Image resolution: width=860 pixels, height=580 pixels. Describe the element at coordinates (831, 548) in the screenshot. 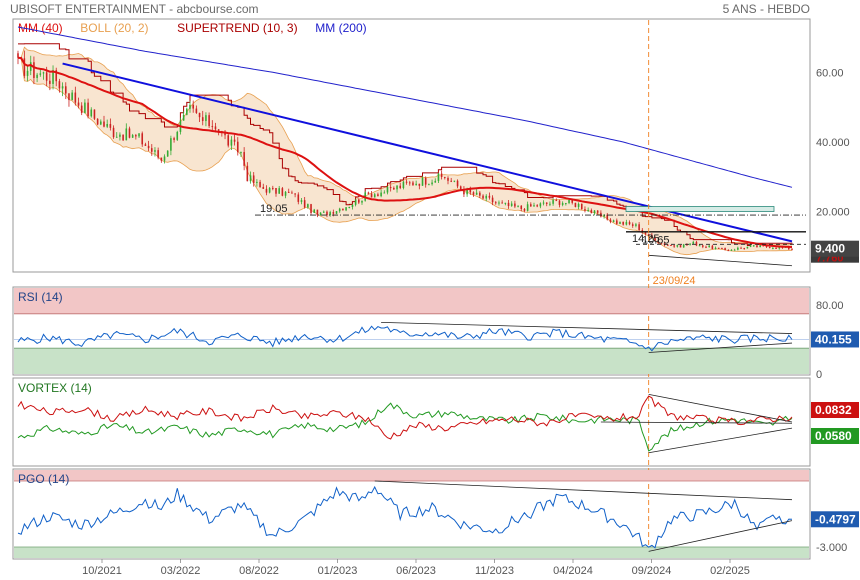

I see `pgo-tick-label-0: -3.000` at that location.